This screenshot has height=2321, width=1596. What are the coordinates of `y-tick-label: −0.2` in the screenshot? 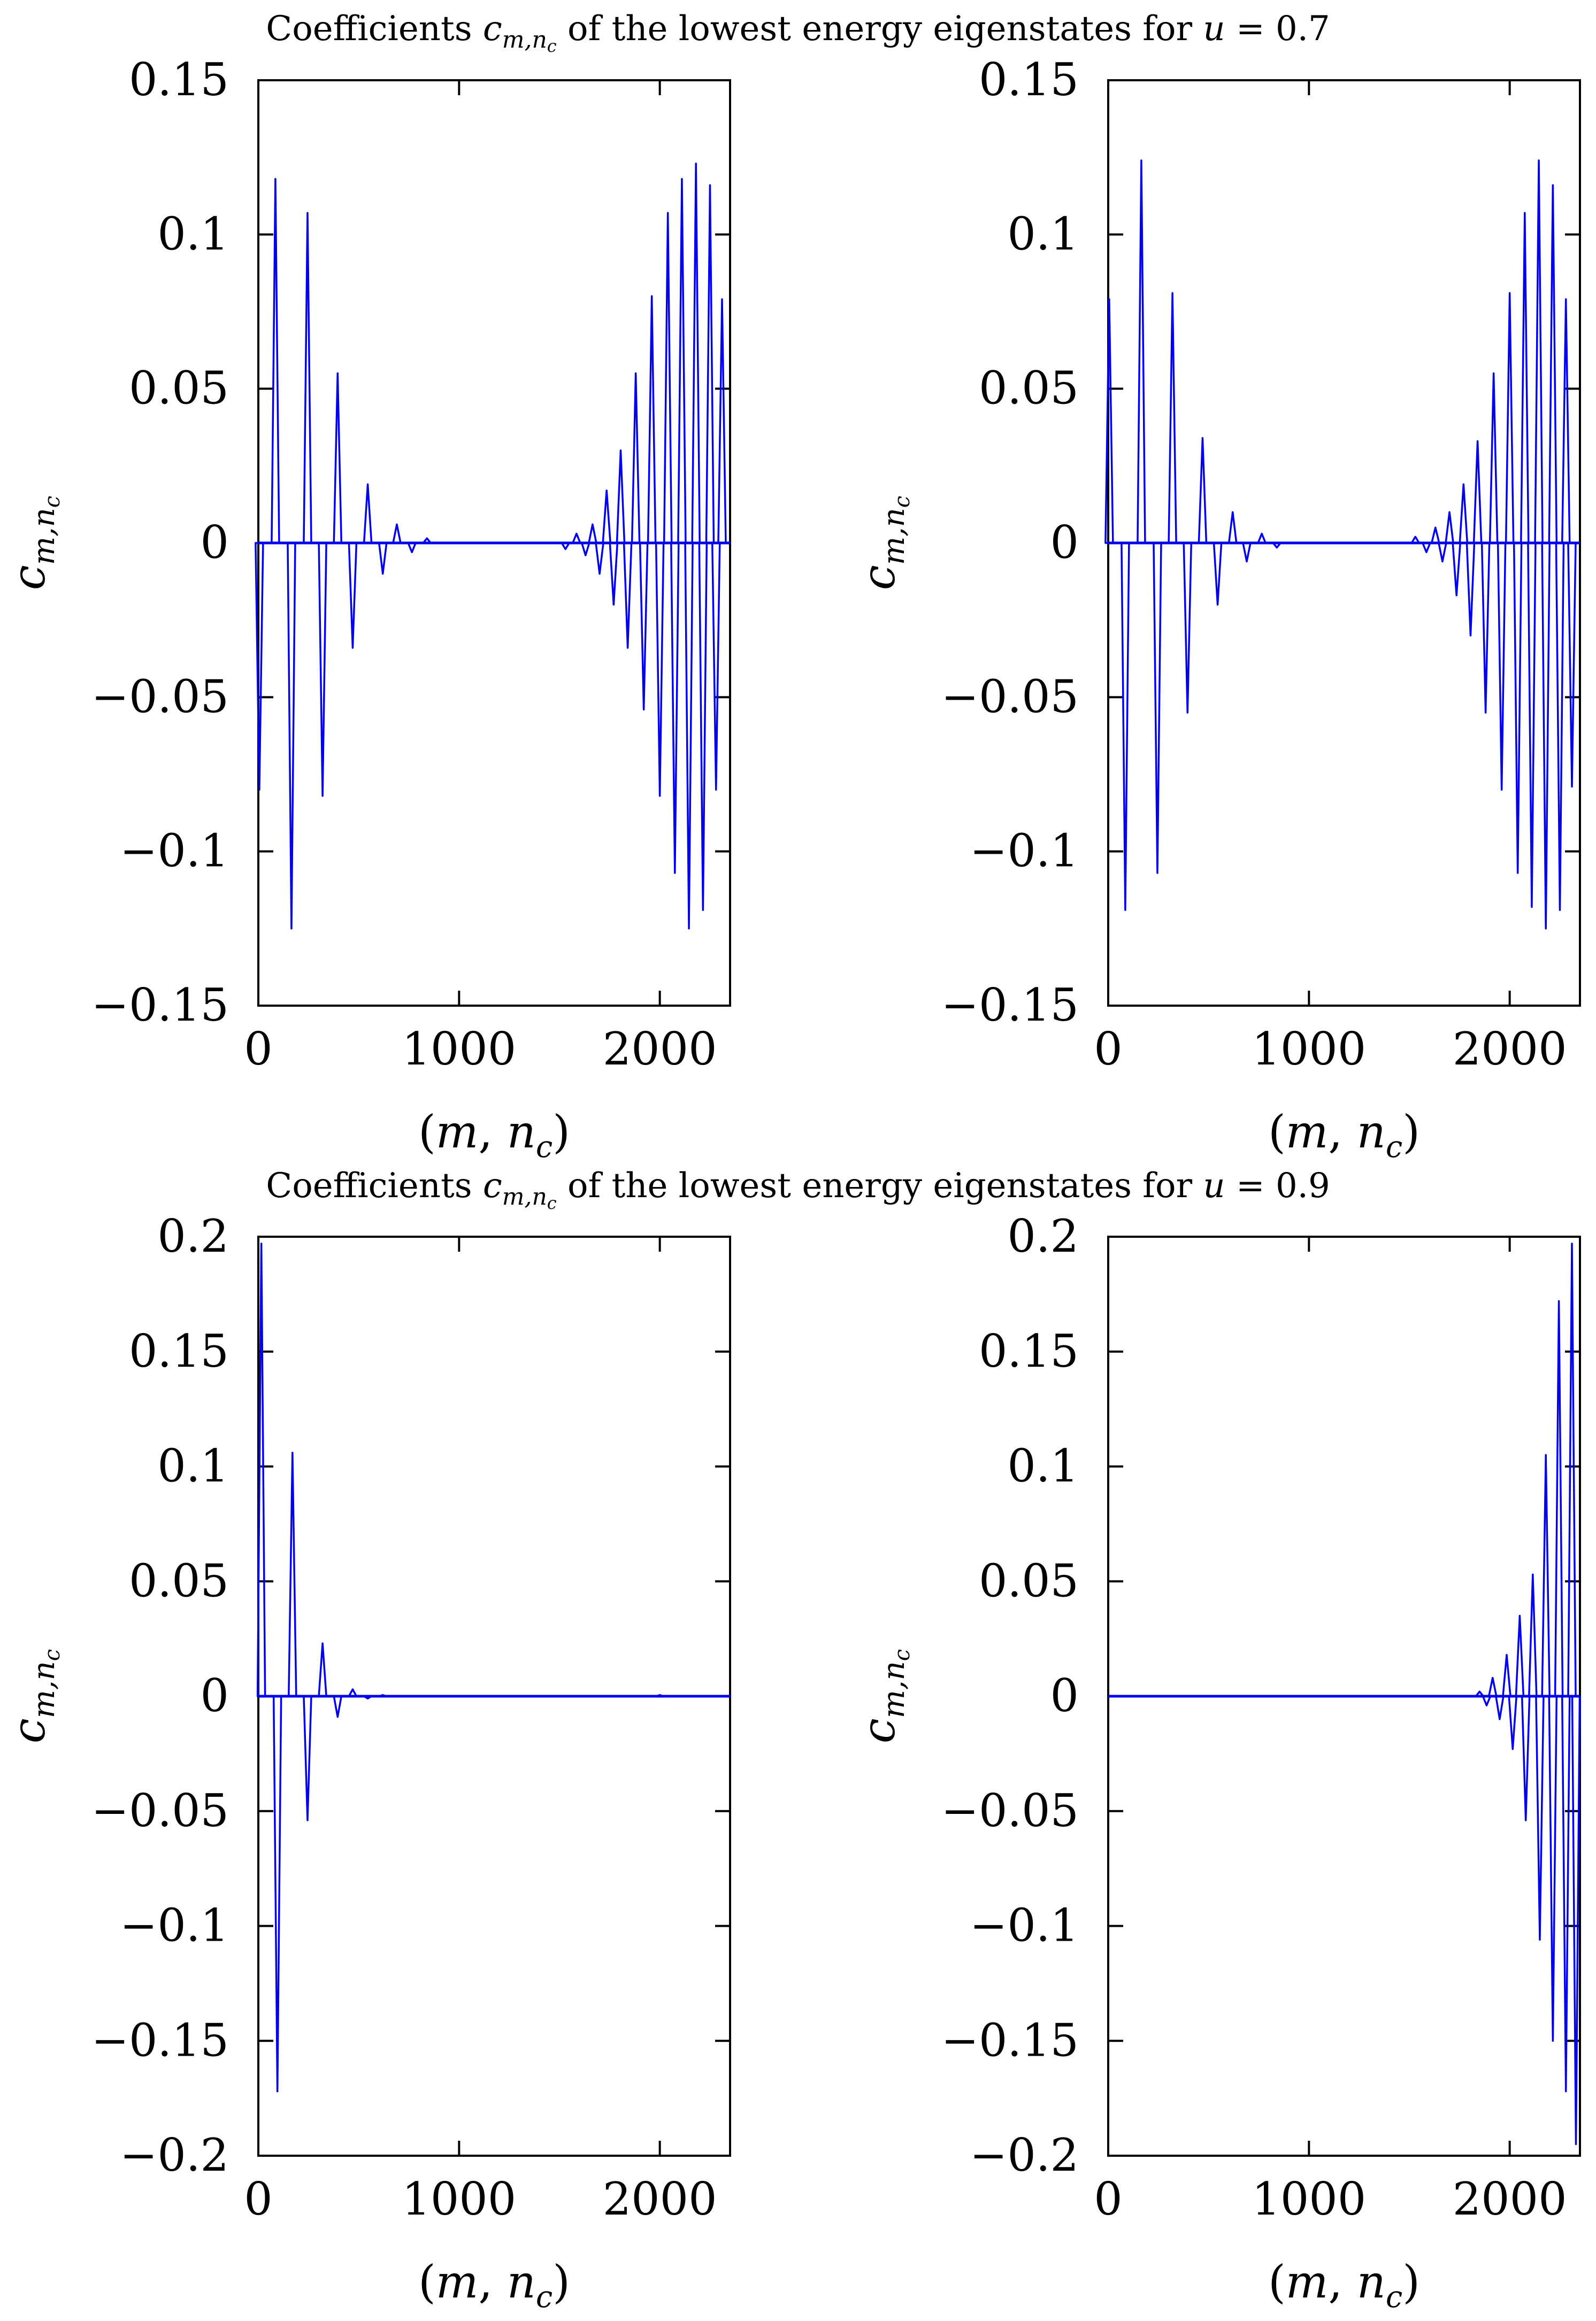 It's located at (174, 2155).